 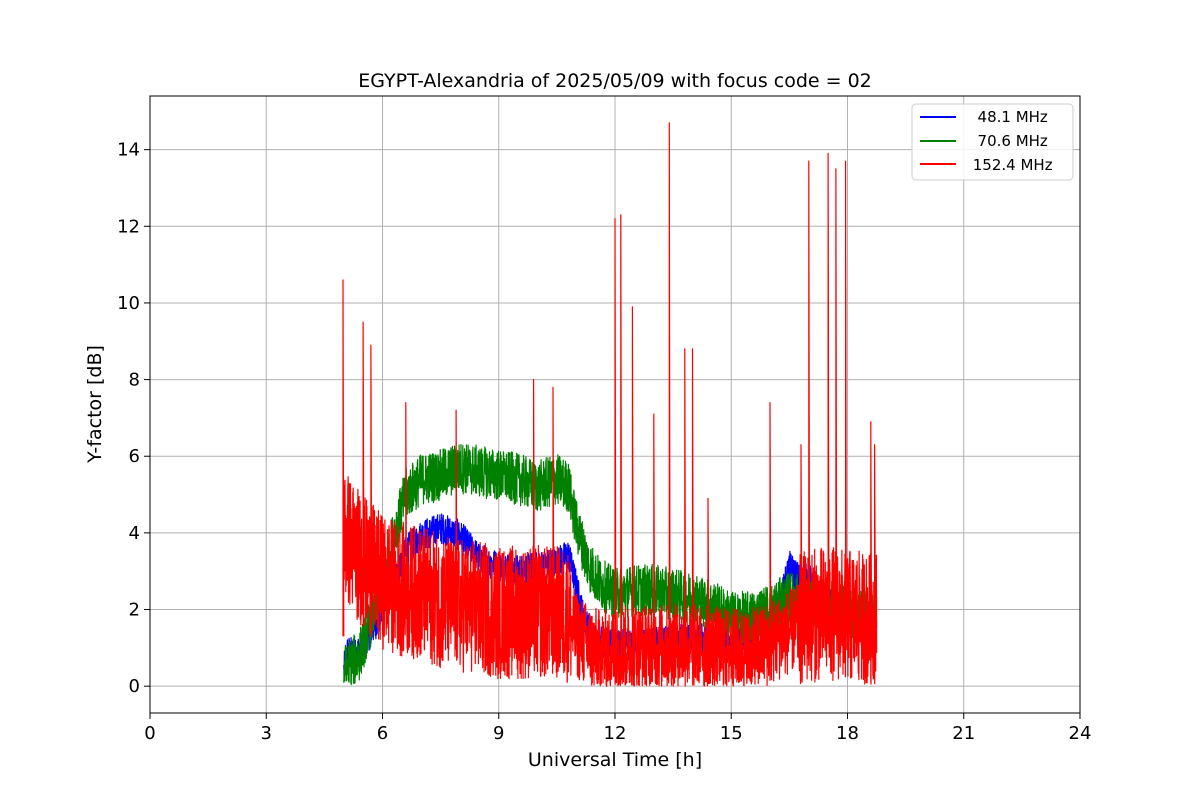 I want to click on y-tick-label: 14, so click(x=128, y=150).